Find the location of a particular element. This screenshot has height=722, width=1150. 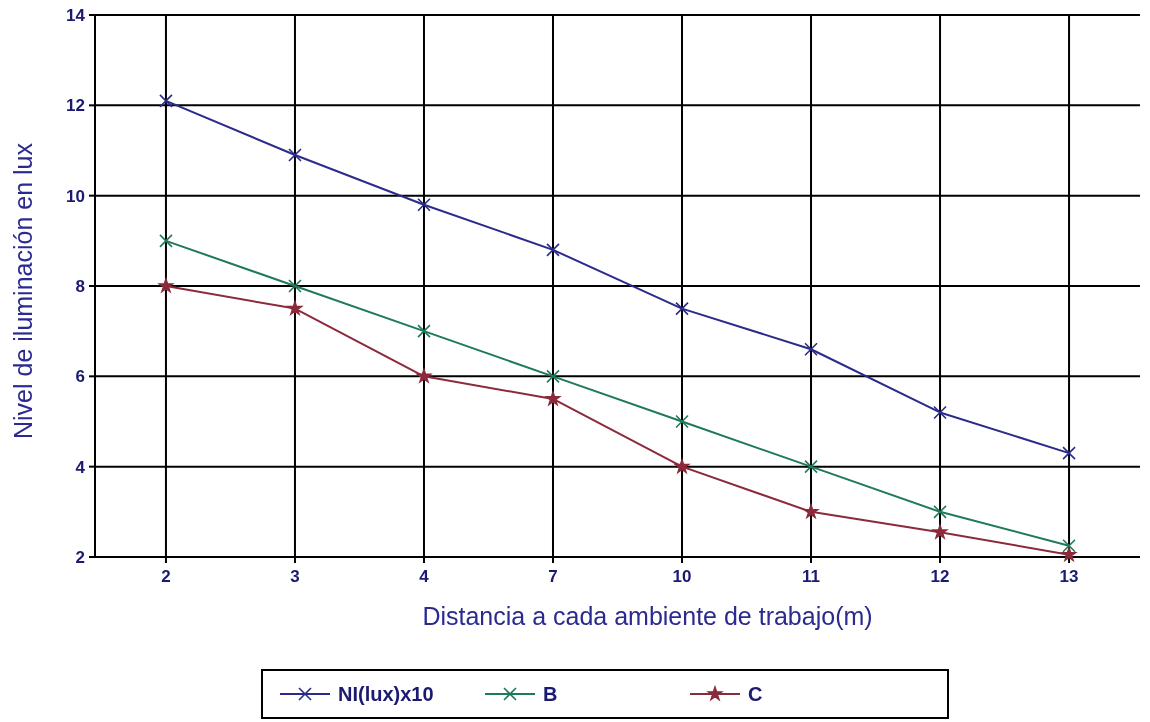

x-tick-label: 2 is located at coordinates (166, 576).